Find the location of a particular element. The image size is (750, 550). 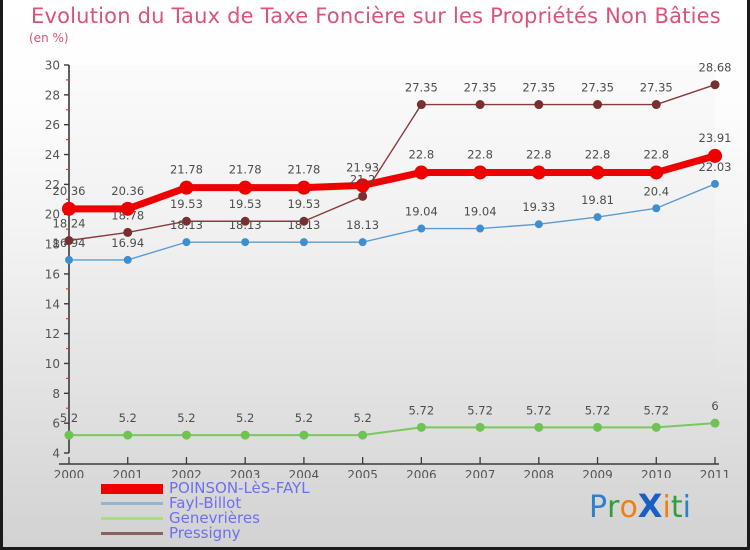

data-point-label: 21.93 is located at coordinates (362, 167).